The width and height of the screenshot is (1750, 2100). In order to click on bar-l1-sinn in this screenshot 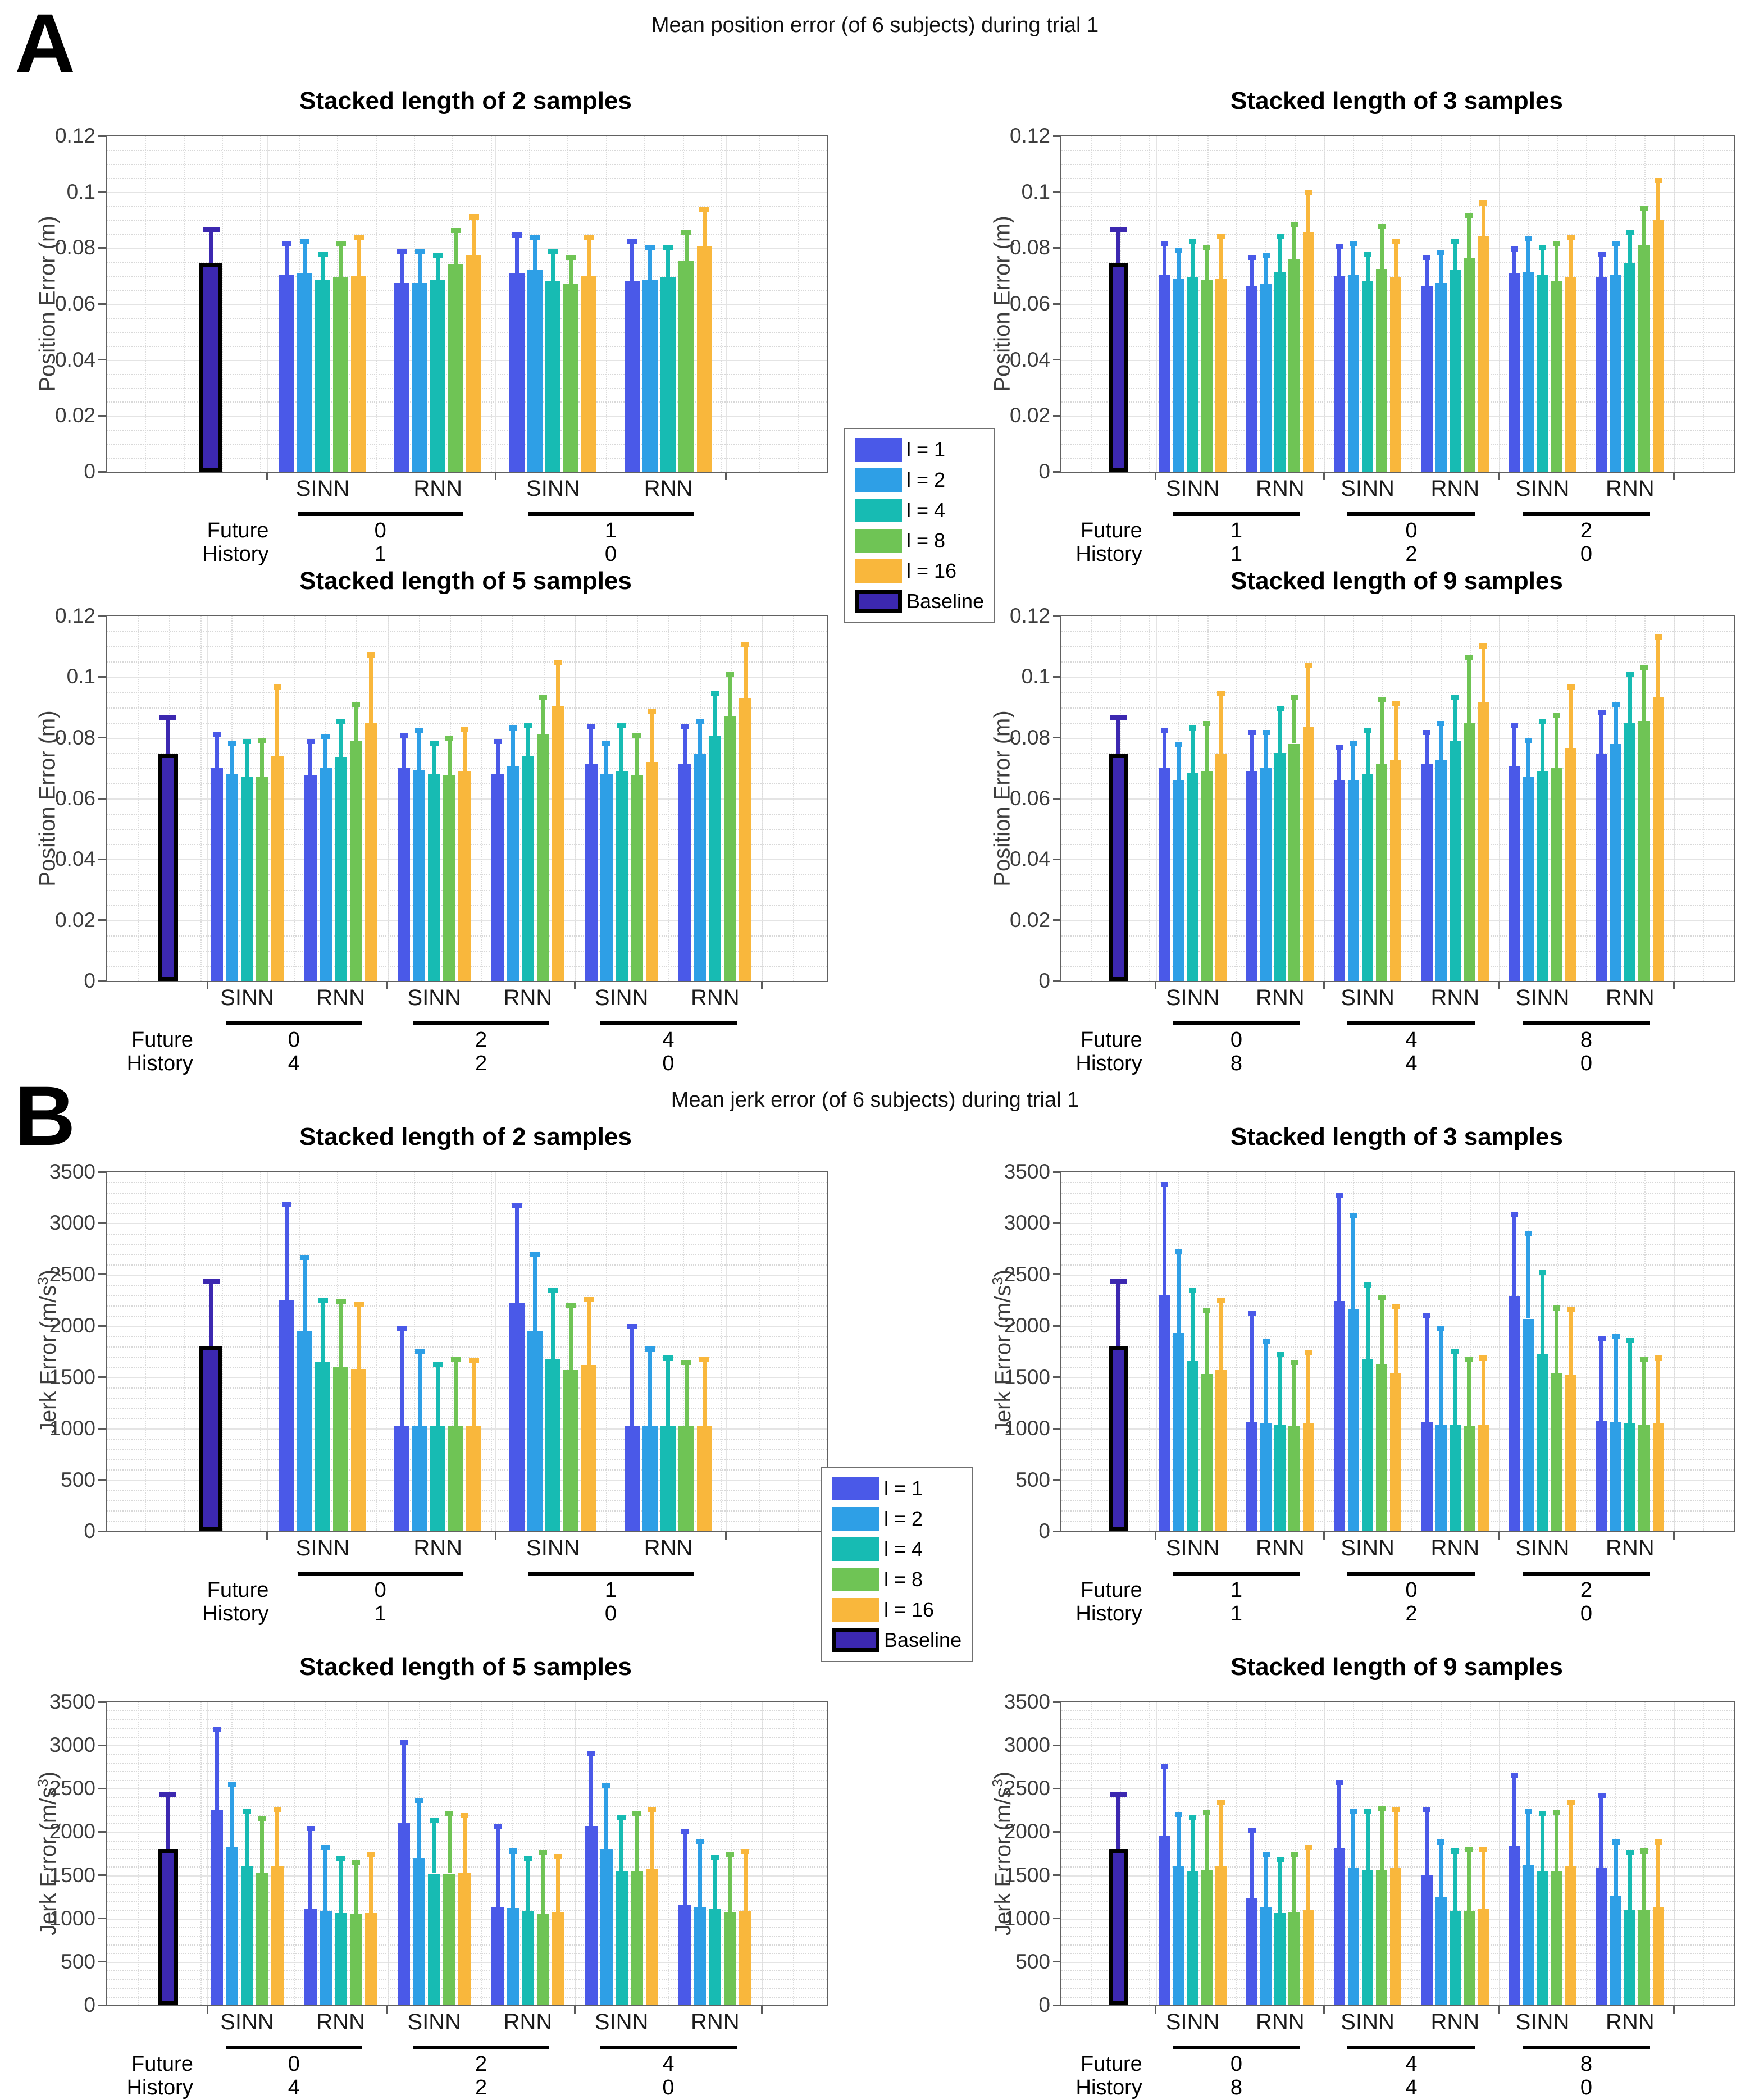, I will do `click(517, 1417)`.